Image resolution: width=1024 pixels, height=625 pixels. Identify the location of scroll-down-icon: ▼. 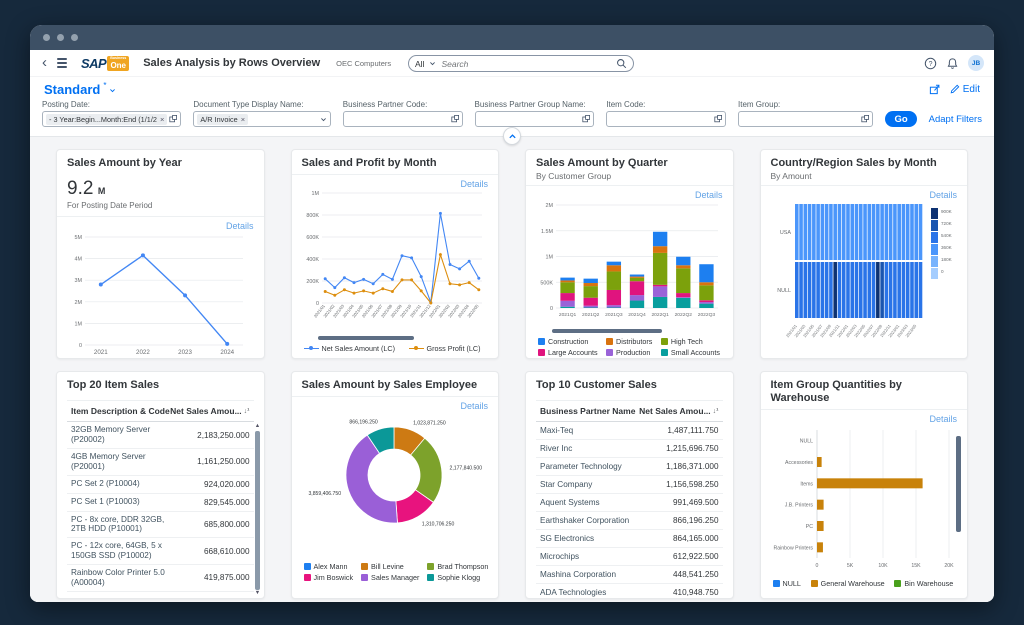
(257, 592).